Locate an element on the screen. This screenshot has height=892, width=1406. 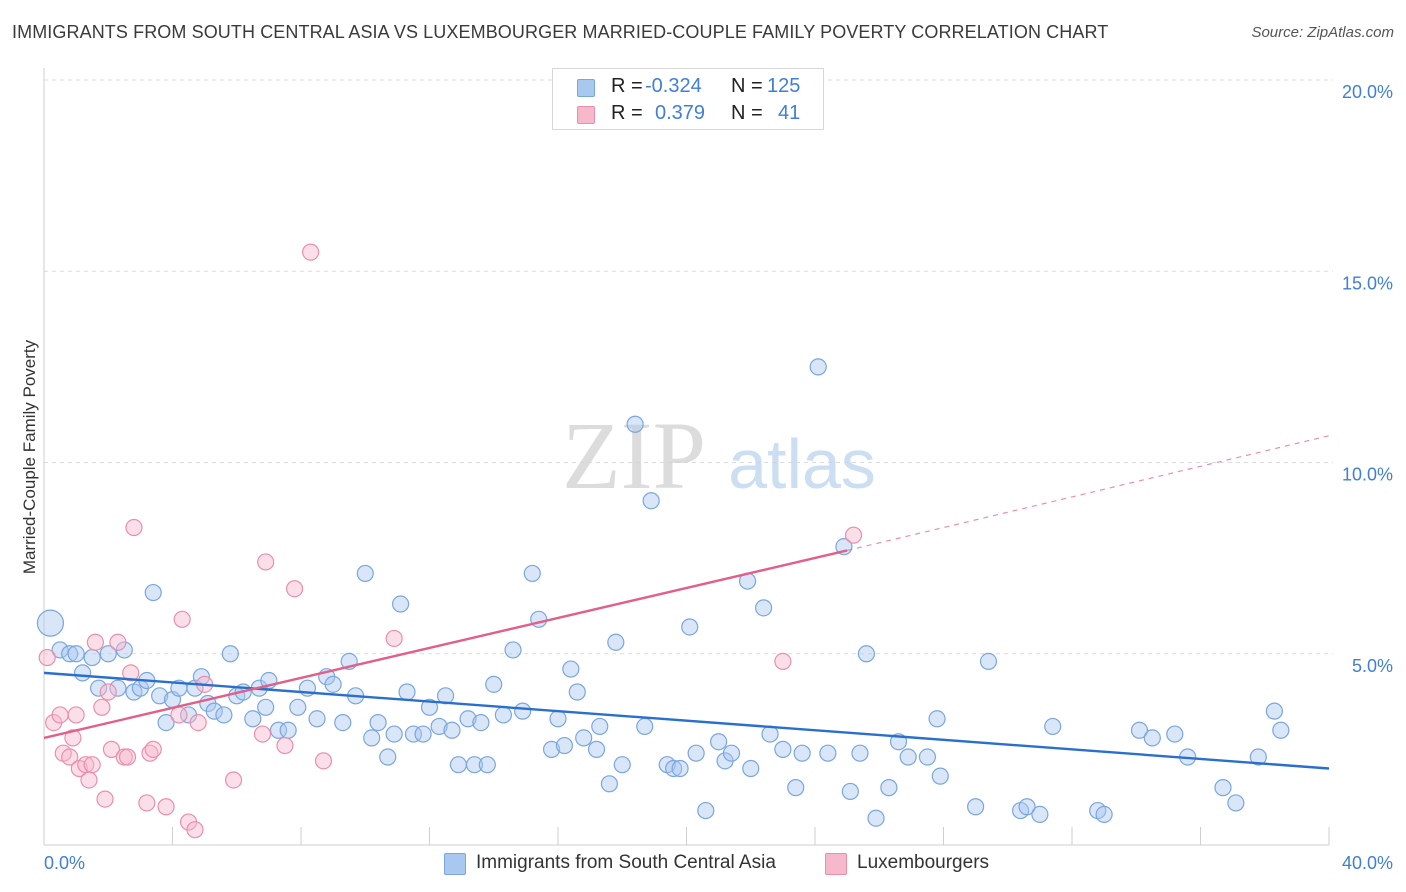
watermark: ZIP atlas is located at coordinates (719, 455).